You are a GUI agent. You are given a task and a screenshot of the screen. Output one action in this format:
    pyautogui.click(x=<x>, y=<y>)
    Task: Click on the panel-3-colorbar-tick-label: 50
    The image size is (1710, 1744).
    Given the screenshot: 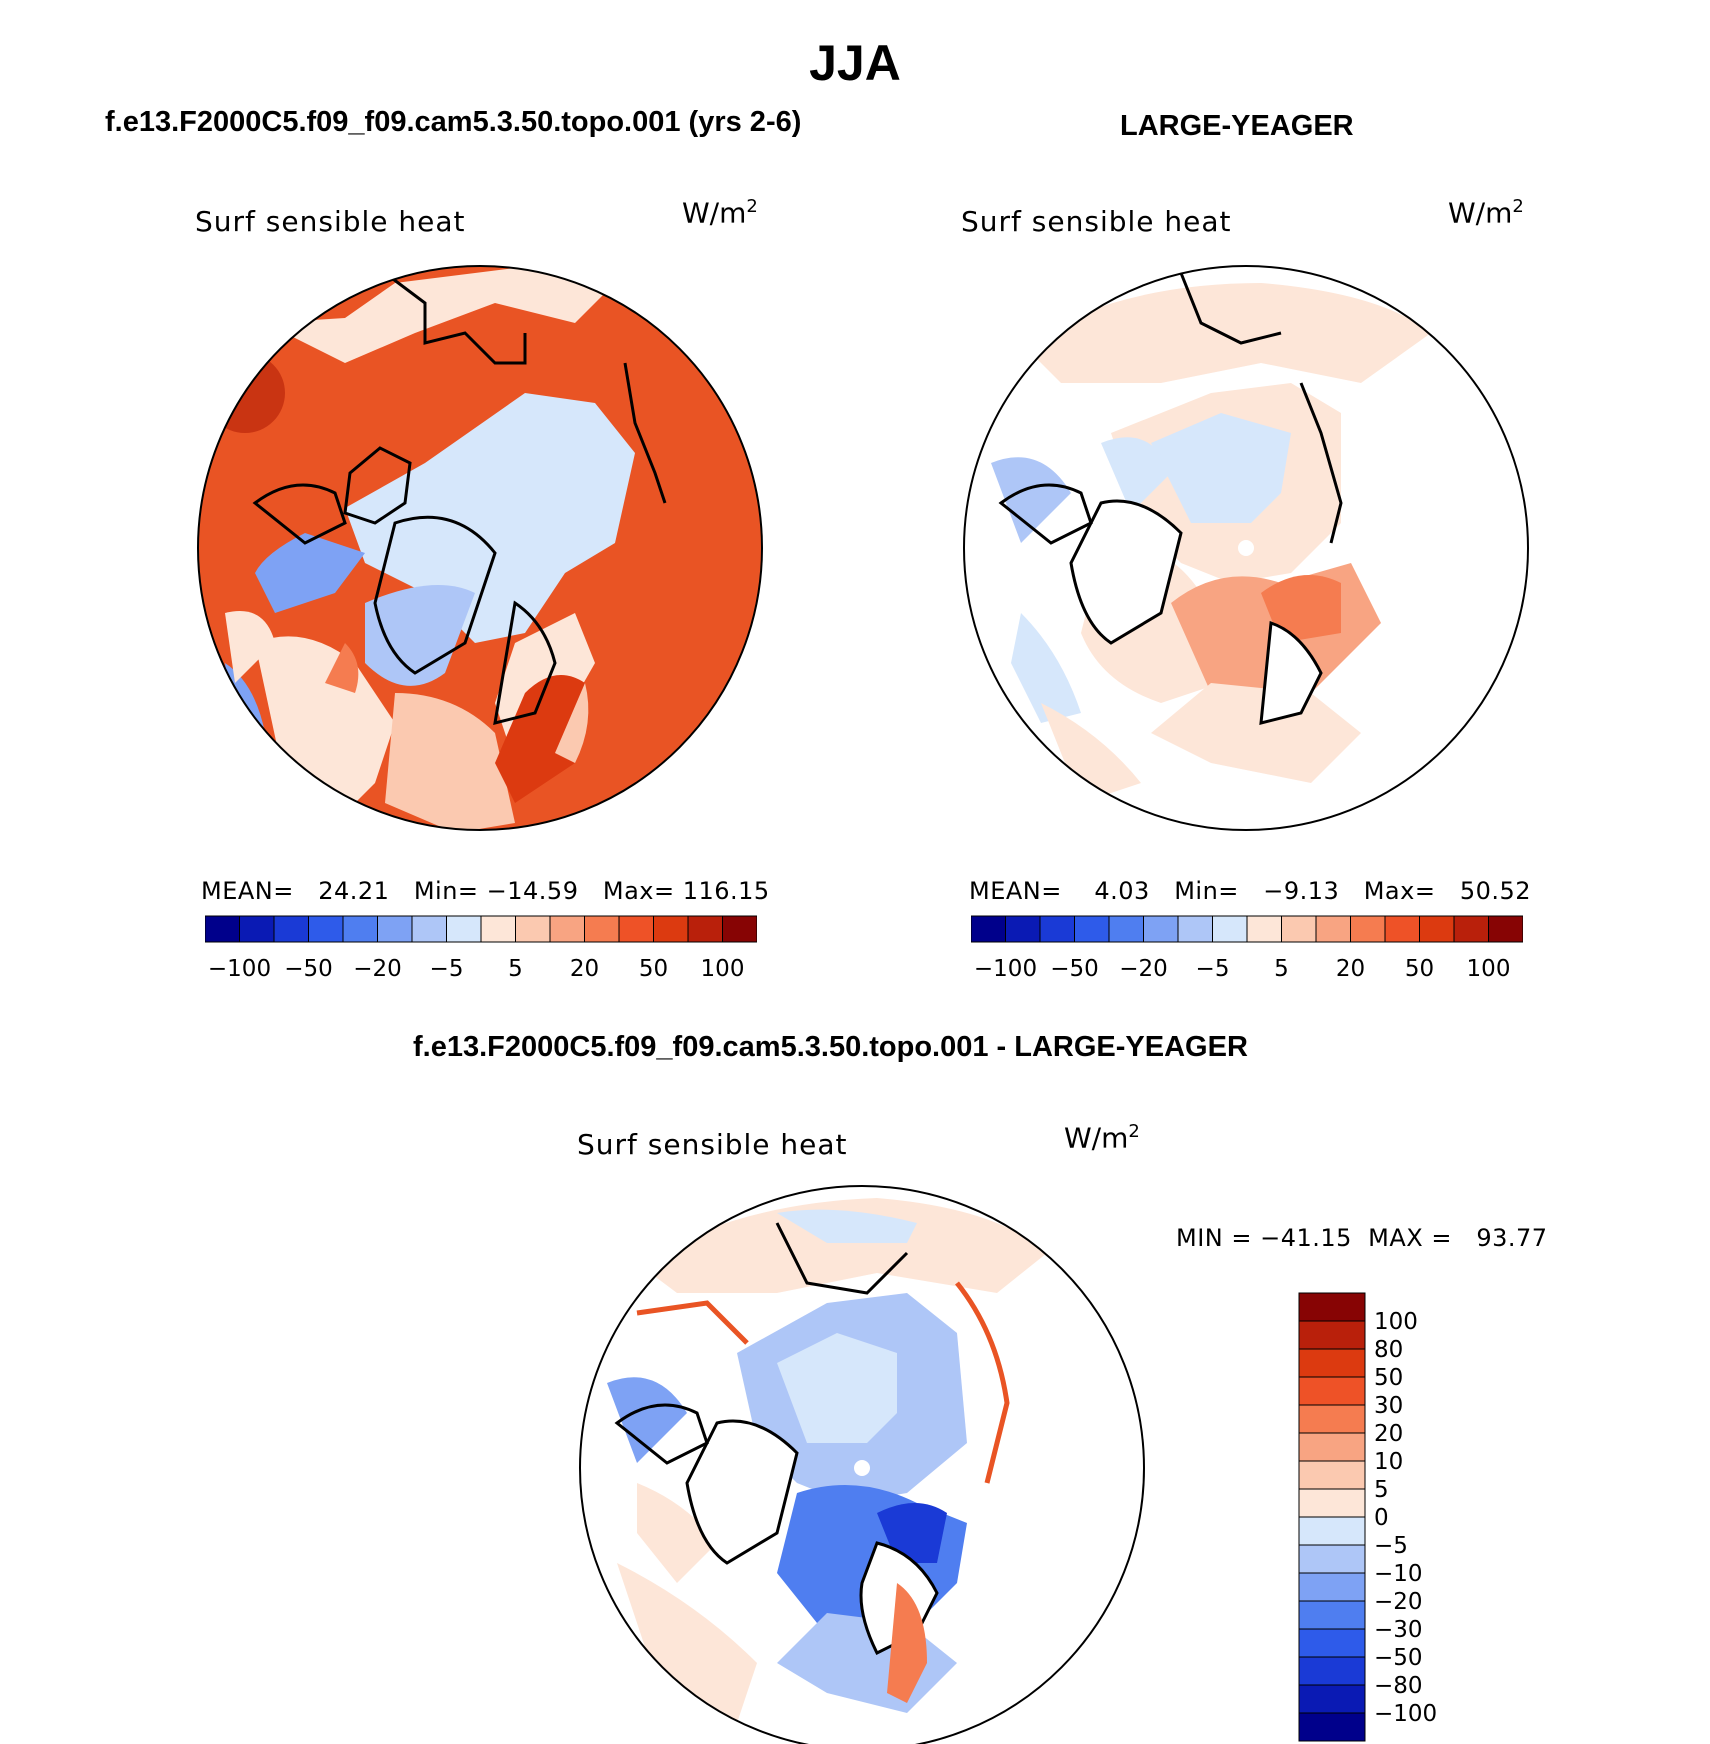 What is the action you would take?
    pyautogui.click(x=1388, y=1378)
    